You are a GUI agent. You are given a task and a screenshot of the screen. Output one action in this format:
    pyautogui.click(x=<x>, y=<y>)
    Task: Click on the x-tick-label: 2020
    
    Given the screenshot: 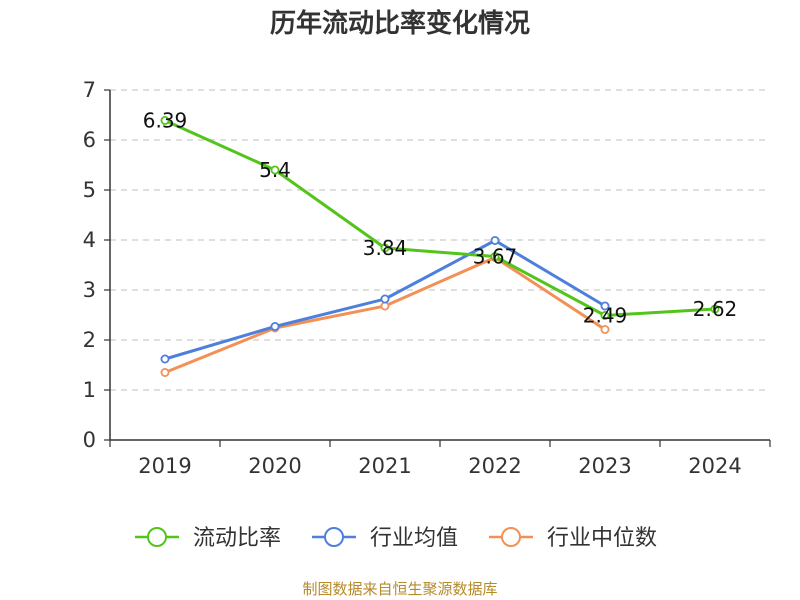 What is the action you would take?
    pyautogui.click(x=274, y=466)
    